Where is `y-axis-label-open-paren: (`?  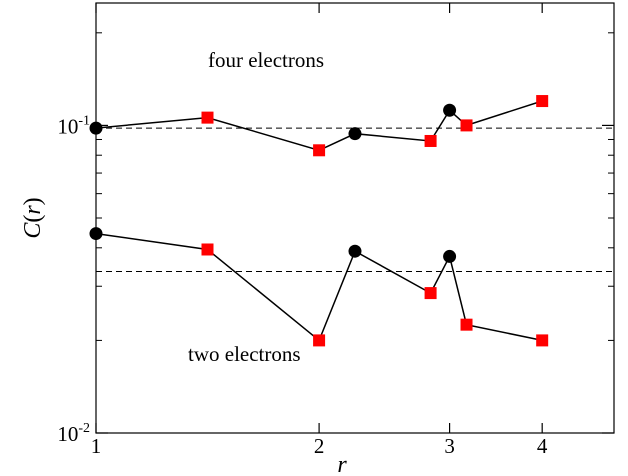 y-axis-label-open-paren: ( is located at coordinates (33, 219).